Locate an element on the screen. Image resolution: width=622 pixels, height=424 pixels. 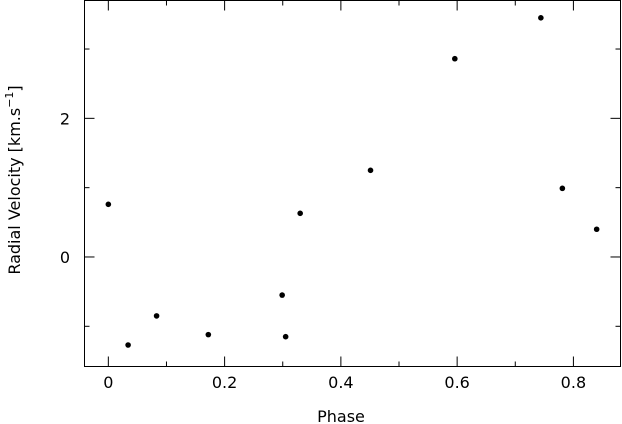
y-label-end: ] is located at coordinates (14, 88).